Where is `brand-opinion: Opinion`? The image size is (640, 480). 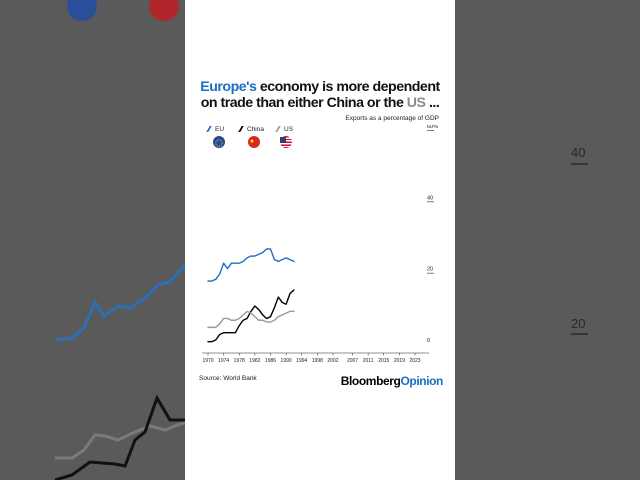 brand-opinion: Opinion is located at coordinates (421, 381).